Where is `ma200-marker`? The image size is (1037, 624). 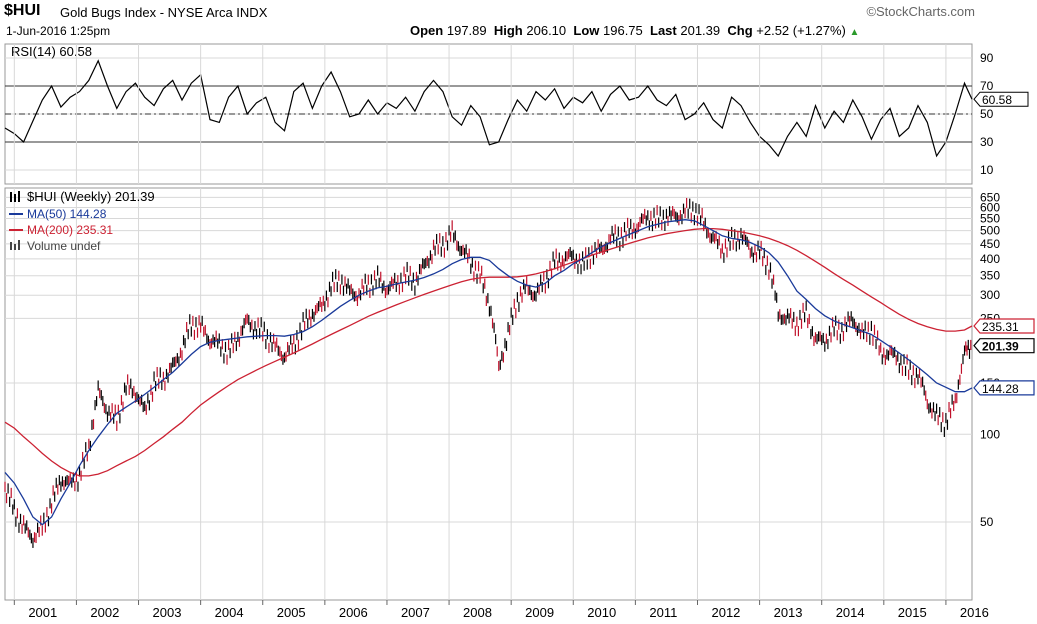 ma200-marker is located at coordinates (1004, 326).